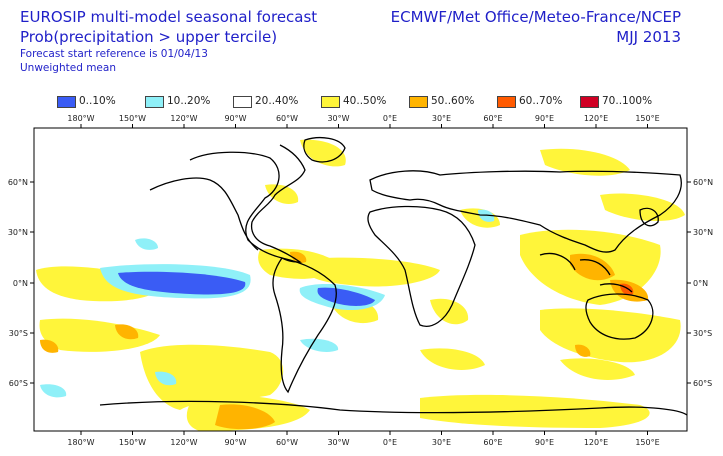 The image size is (723, 456). What do you see at coordinates (304, 325) in the screenshot?
I see `south-america-coast` at bounding box center [304, 325].